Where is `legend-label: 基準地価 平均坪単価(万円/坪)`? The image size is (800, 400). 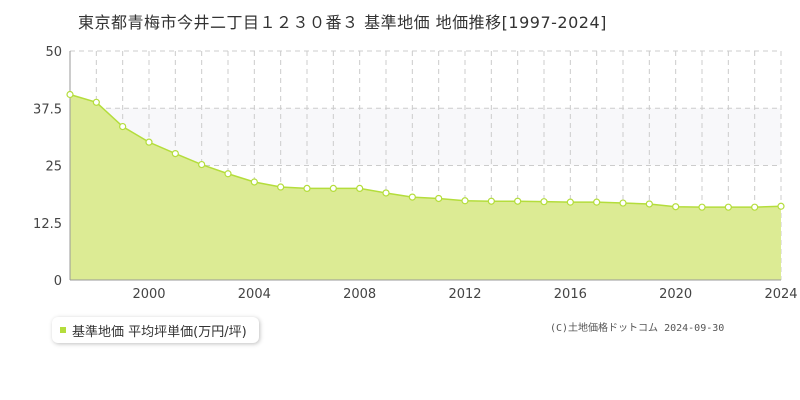 legend-label: 基準地価 平均坪単価(万円/坪) is located at coordinates (159, 332).